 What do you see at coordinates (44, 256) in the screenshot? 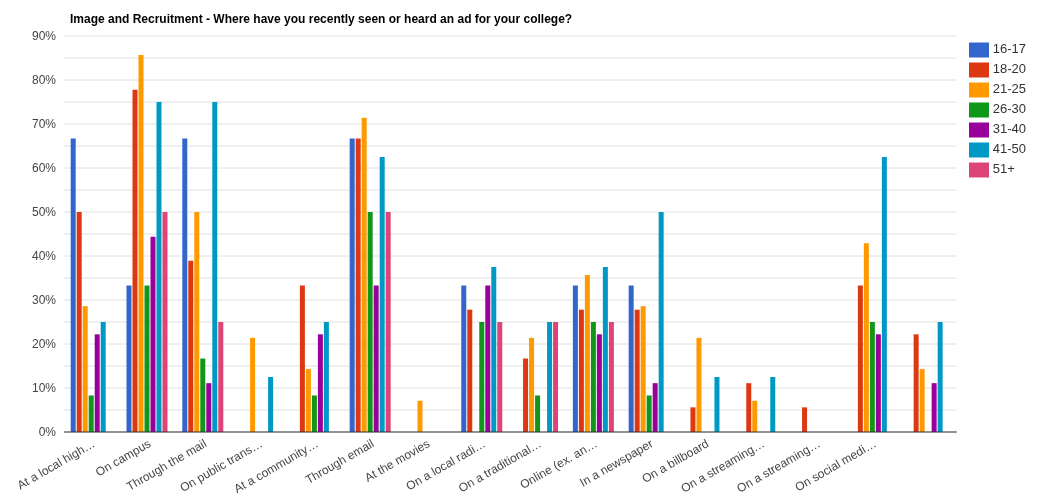
I see `y-tick-label: 40%` at bounding box center [44, 256].